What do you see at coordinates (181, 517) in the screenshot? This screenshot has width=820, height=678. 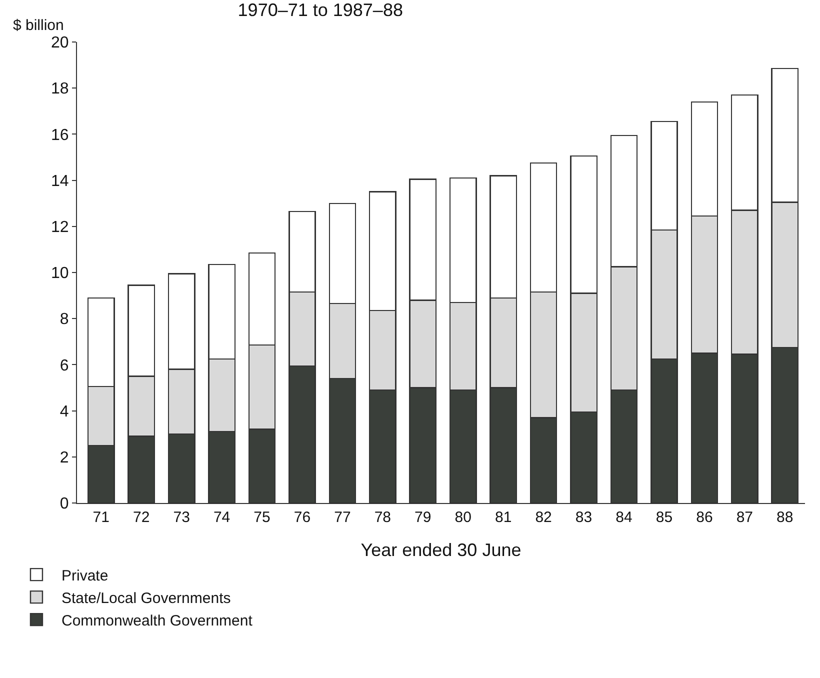 I see `x-tick-label: 73` at bounding box center [181, 517].